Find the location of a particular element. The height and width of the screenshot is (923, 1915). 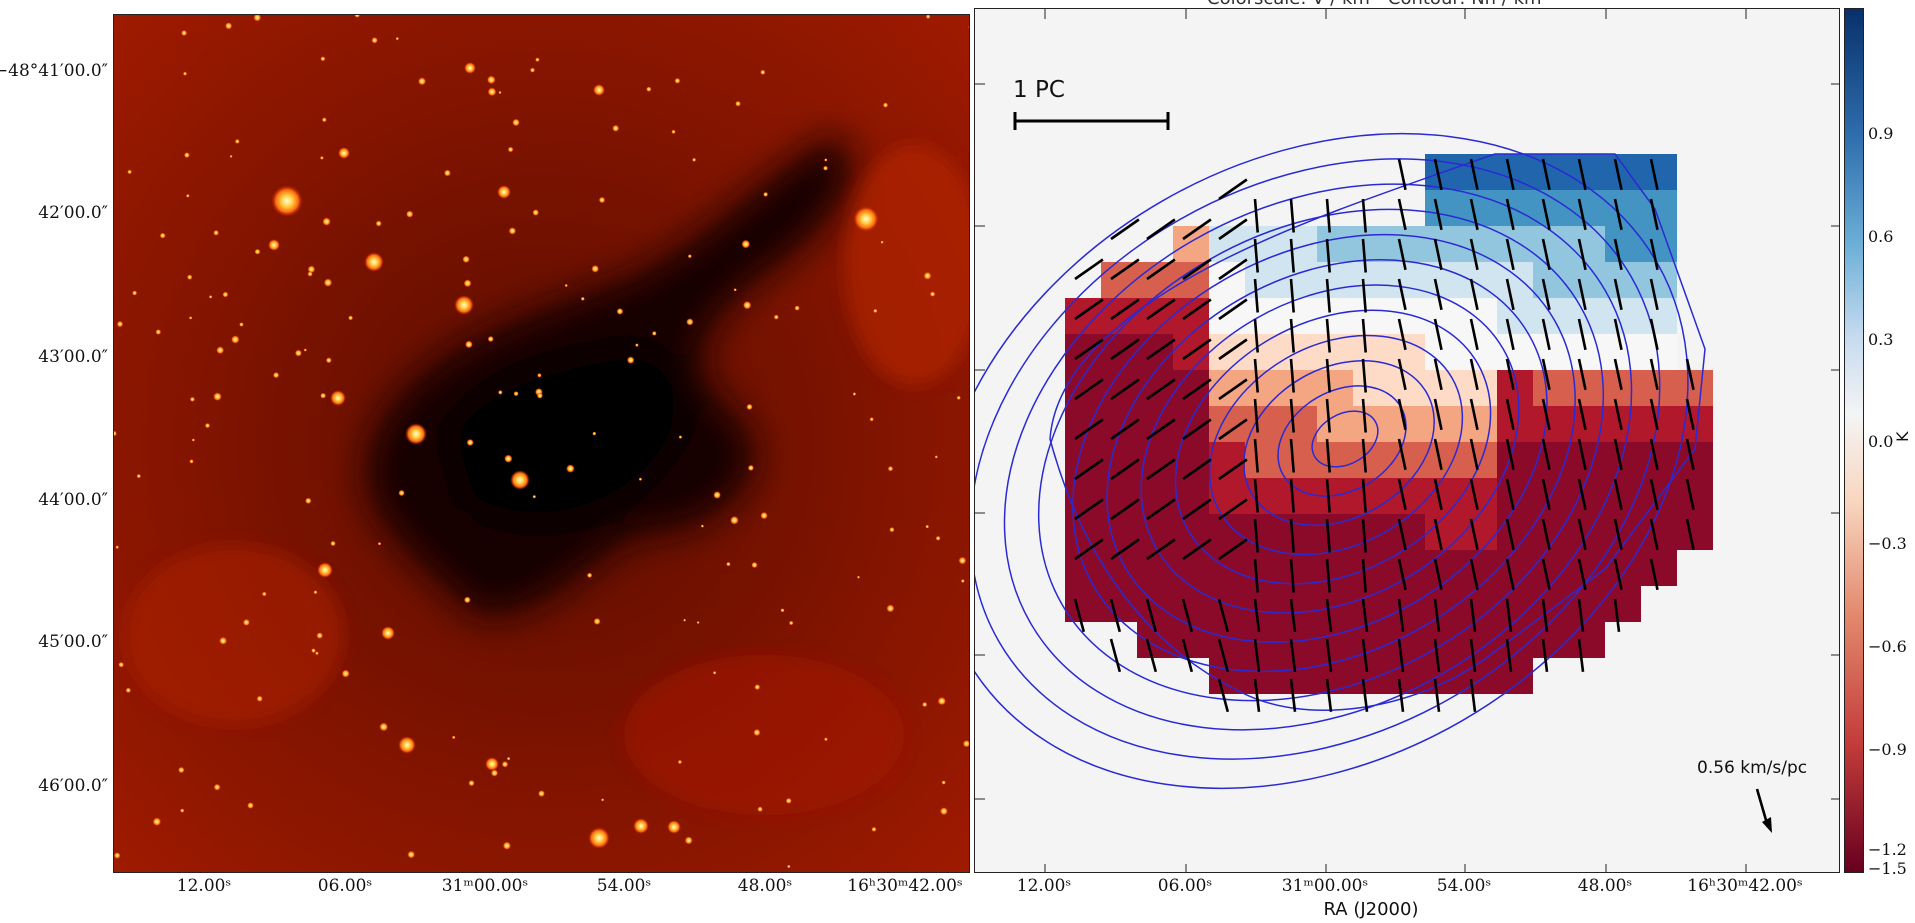

y-tick-4: 44′00.0″ is located at coordinates (73, 500).